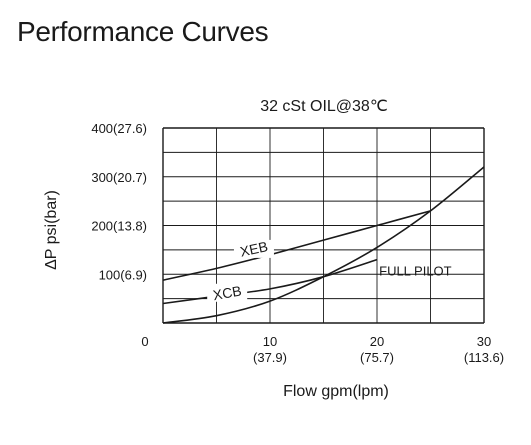  I want to click on x-tick-sublabel: (37.9), so click(270, 357).